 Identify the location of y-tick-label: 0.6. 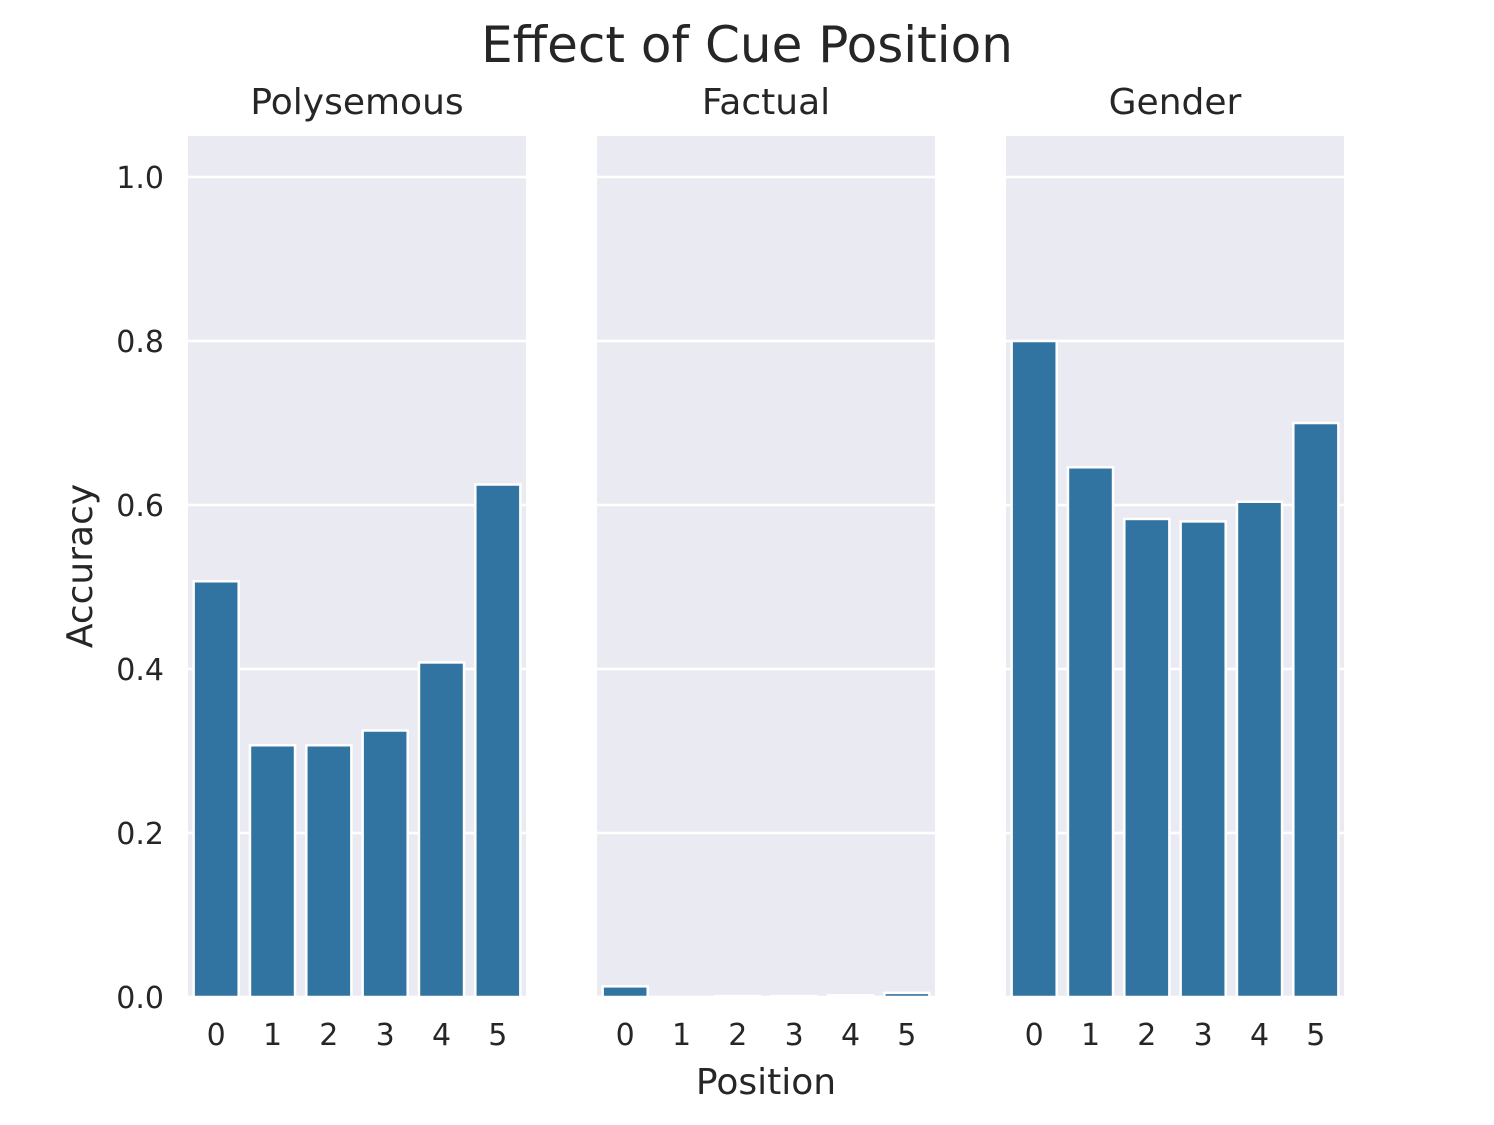
(140, 506).